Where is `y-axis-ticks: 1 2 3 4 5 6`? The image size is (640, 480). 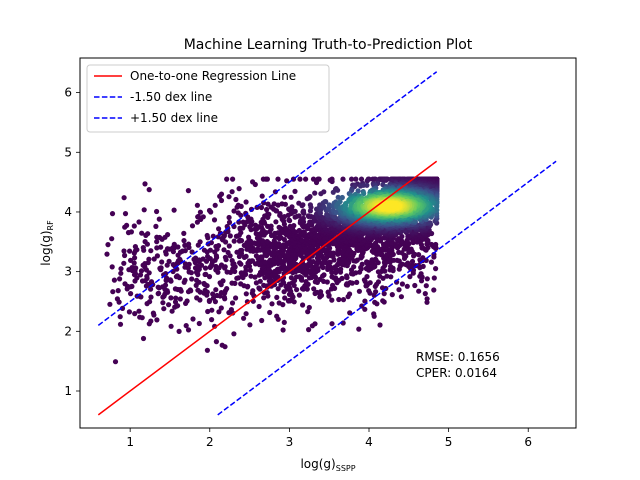 y-axis-ticks: 1 2 3 4 5 6 is located at coordinates (72, 242).